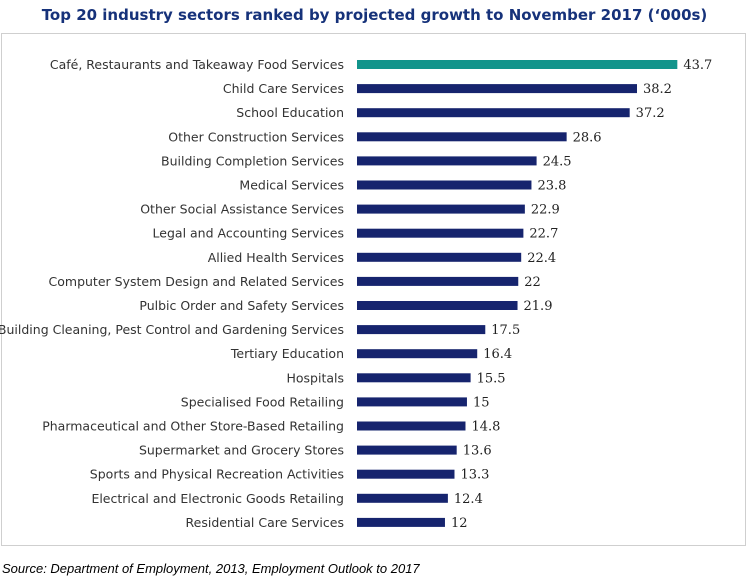  I want to click on value-label: 21.9, so click(538, 306).